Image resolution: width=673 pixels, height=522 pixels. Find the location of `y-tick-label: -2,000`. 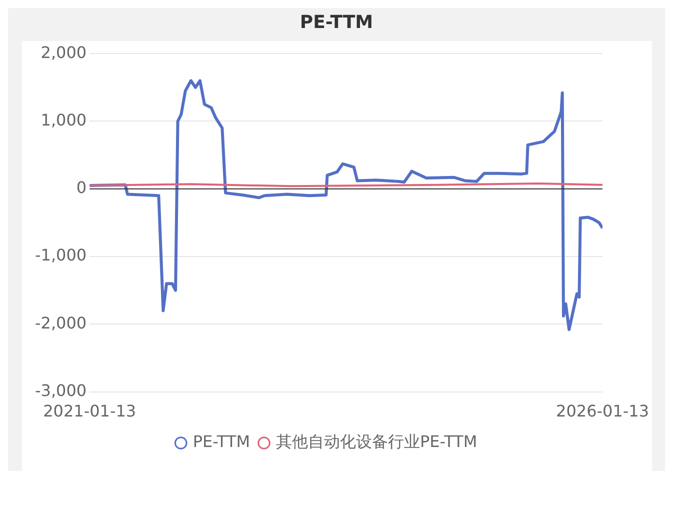

y-tick-label: -2,000 is located at coordinates (61, 322).